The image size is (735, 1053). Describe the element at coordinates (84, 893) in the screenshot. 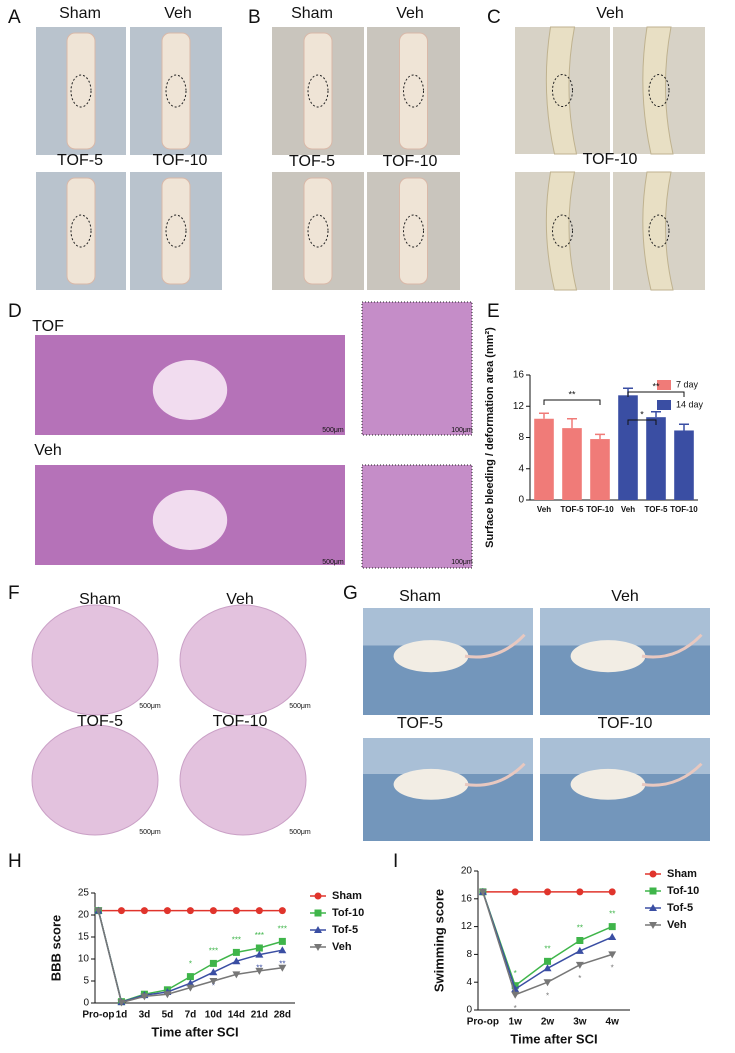

I see `y-tick-label: 25` at that location.